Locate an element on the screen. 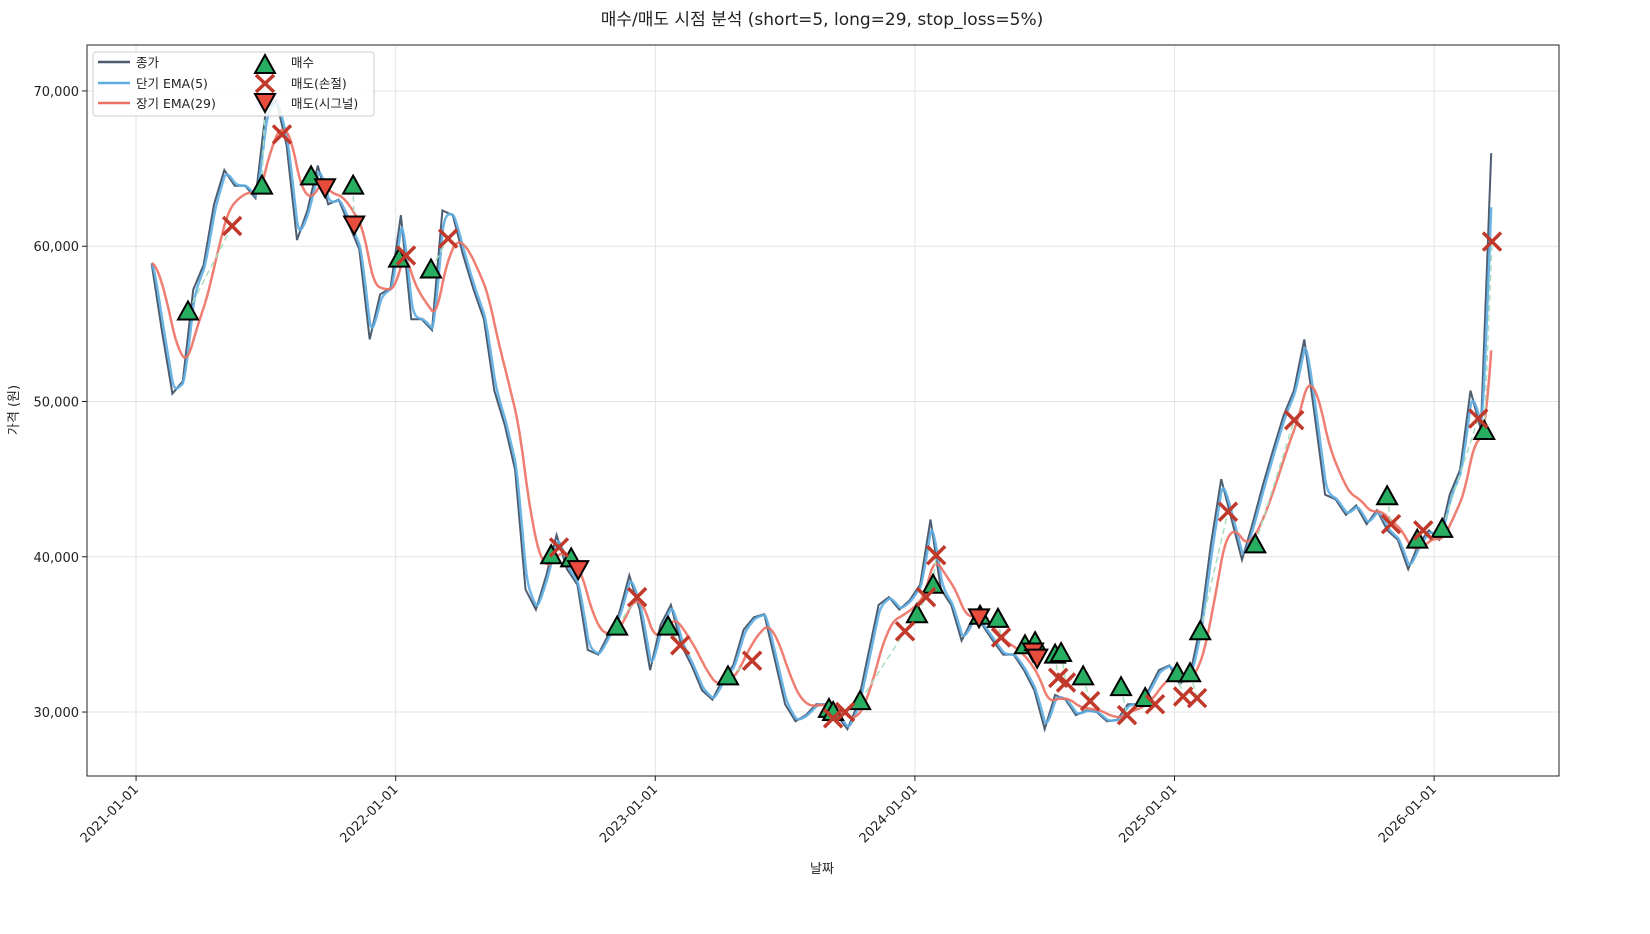 Image resolution: width=1650 pixels, height=934 pixels. legend-label-close: 종가 is located at coordinates (148, 62).